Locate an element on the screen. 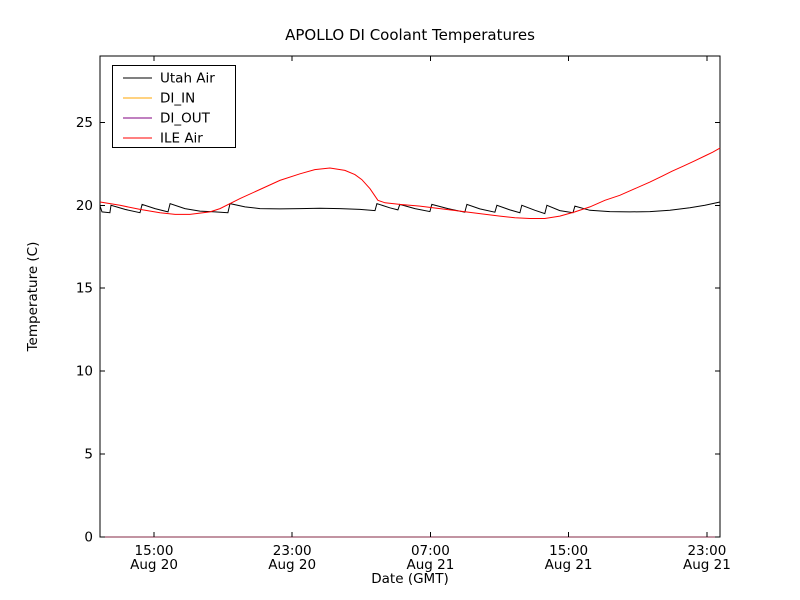 The image size is (800, 600). legend-label-utah-air: Utah Air is located at coordinates (187, 79).